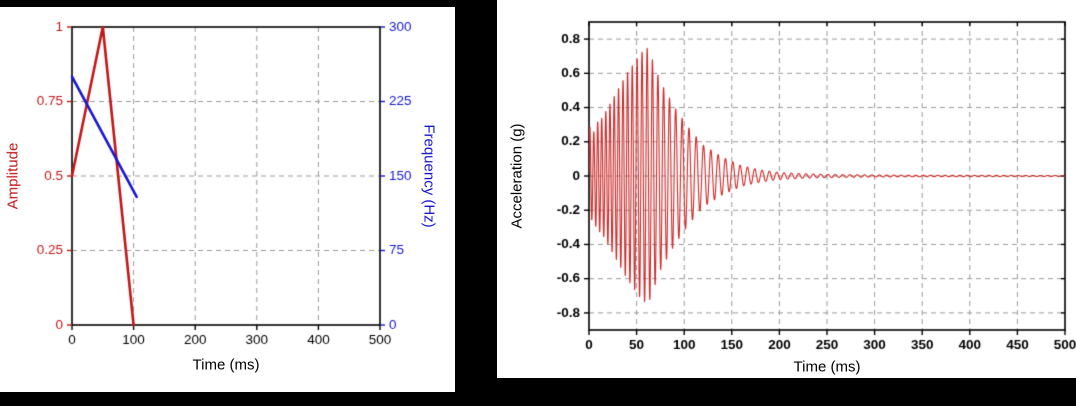  I want to click on time-axis-label-pulse-chart: Time (ms), so click(226, 365).